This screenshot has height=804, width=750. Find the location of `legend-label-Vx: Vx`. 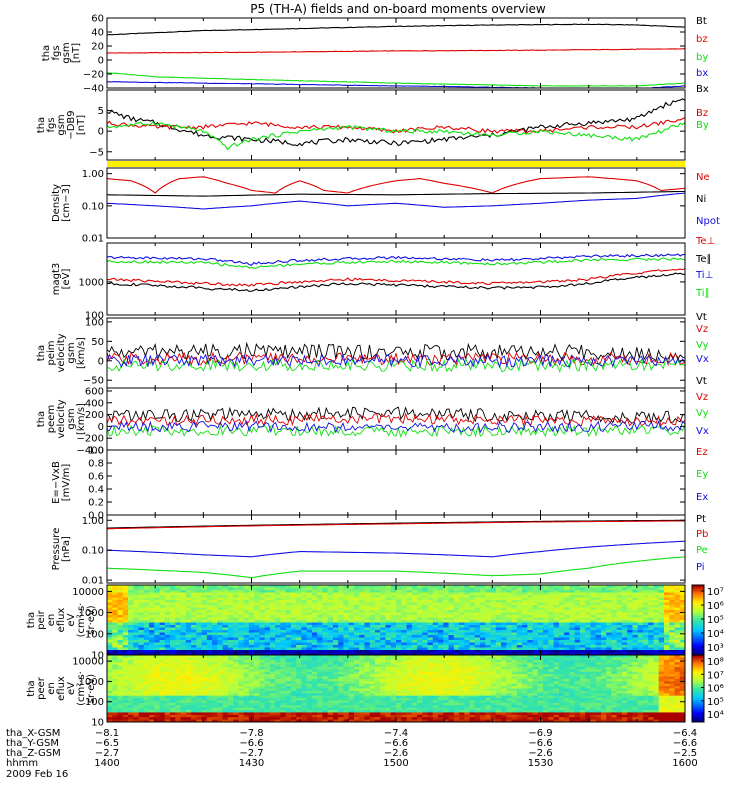

legend-label-Vx: Vx is located at coordinates (702, 359).